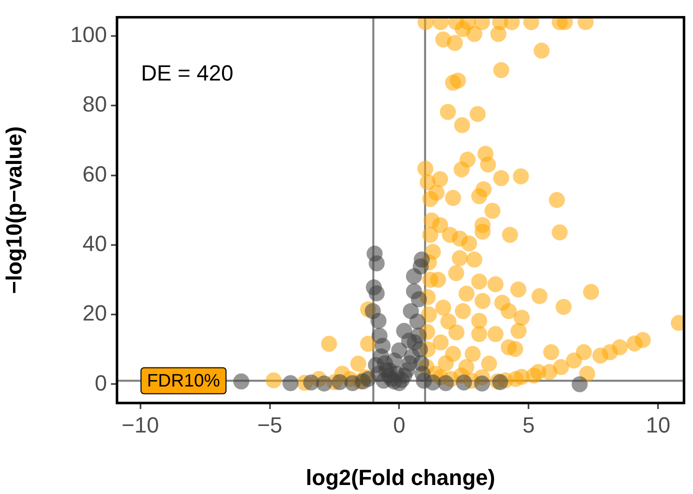  I want to click on y-axis-title: −log10(p−value), so click(13, 210).